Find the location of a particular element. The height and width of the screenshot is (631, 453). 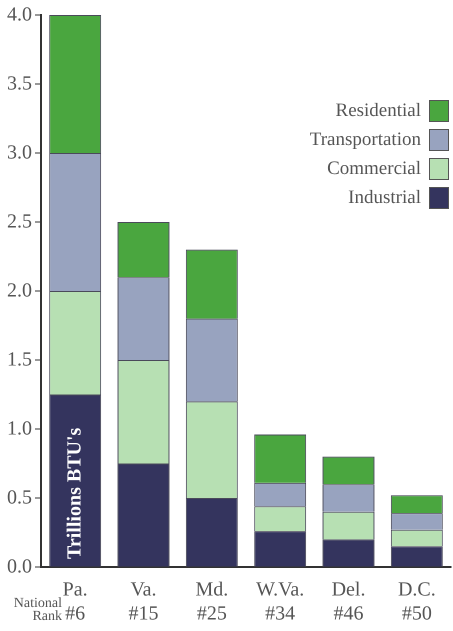

legend-label: Residential is located at coordinates (378, 111).